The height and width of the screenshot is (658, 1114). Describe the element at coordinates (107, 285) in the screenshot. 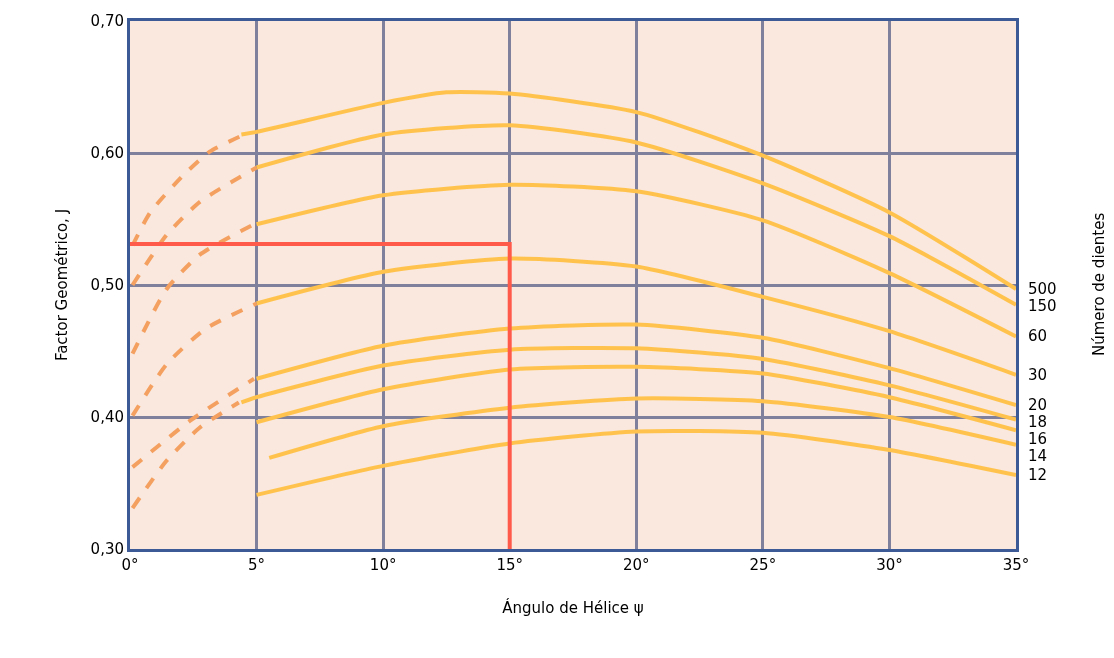

I see `y-tick-label: 0,50` at that location.